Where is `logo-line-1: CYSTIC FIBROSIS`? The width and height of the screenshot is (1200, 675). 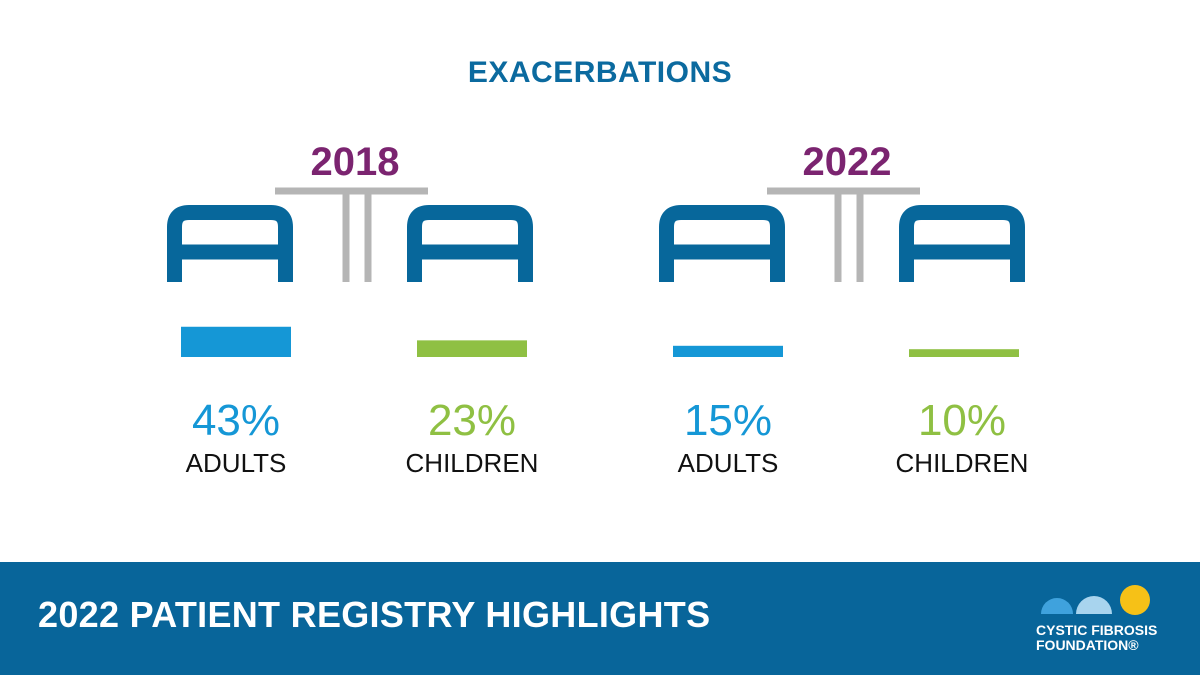
logo-line-1: CYSTIC FIBROSIS is located at coordinates (1097, 630).